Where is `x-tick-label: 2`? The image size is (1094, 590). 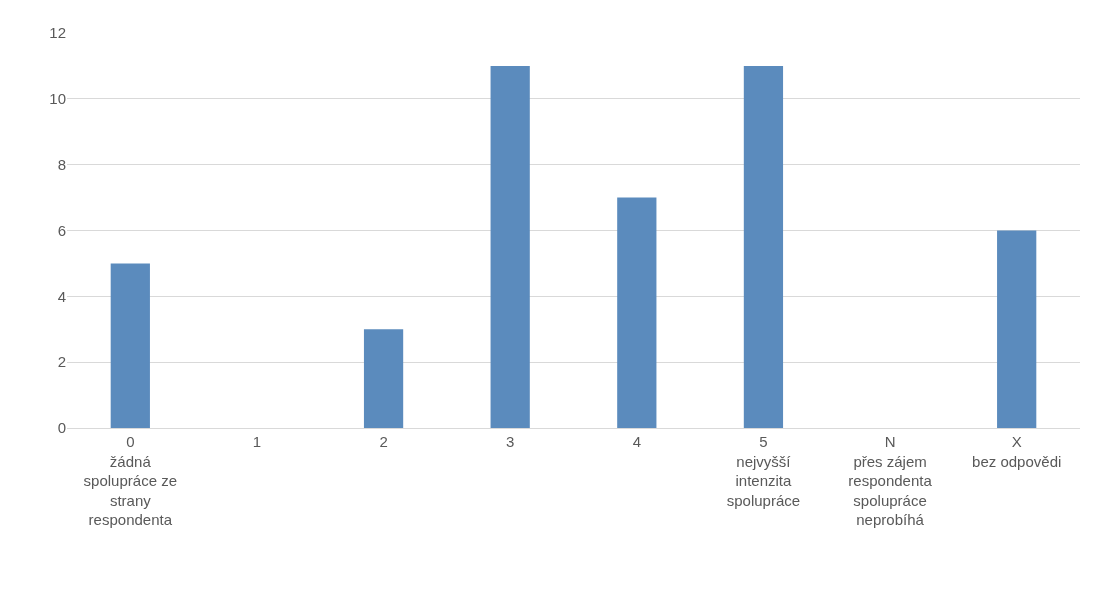 x-tick-label: 2 is located at coordinates (383, 441).